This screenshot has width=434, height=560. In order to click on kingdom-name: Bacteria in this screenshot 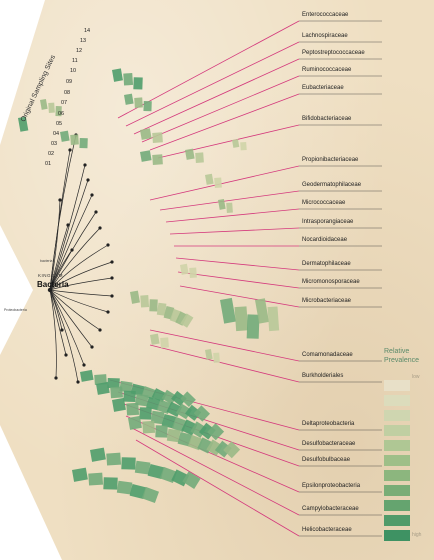, I will do `click(53, 284)`.